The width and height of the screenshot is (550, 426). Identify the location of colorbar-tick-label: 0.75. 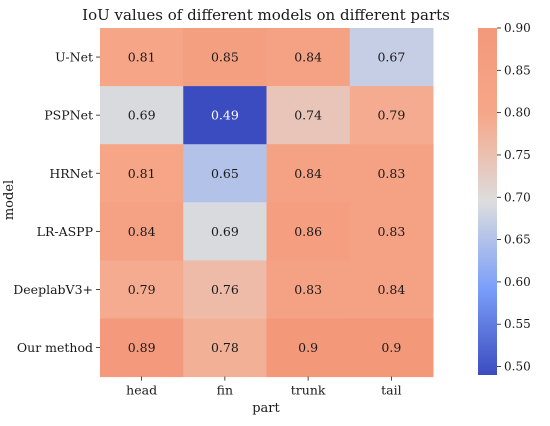
(517, 155).